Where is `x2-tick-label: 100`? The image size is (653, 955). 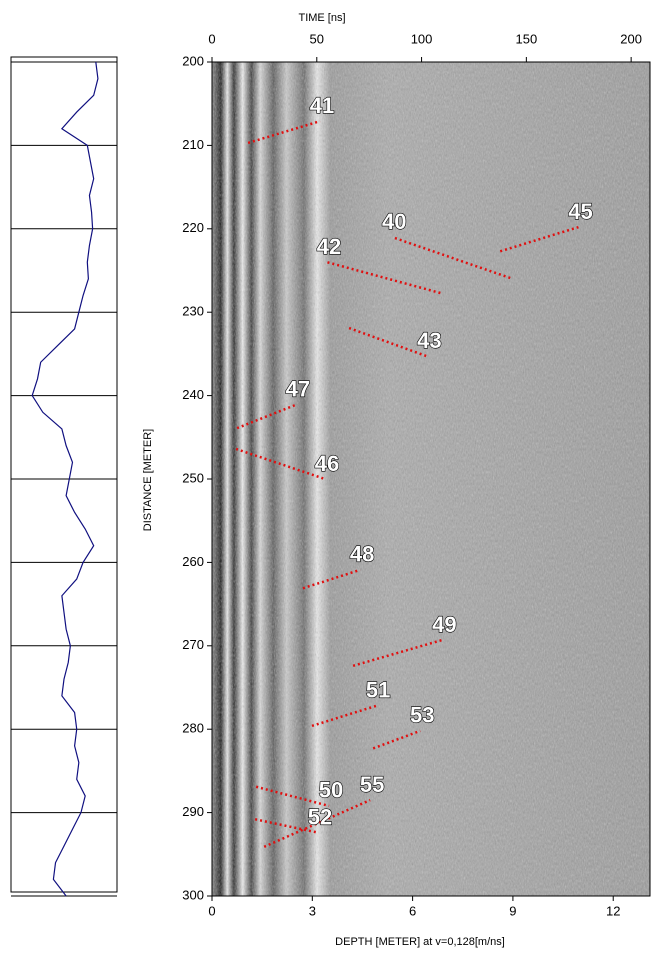
x2-tick-label: 100 is located at coordinates (422, 38).